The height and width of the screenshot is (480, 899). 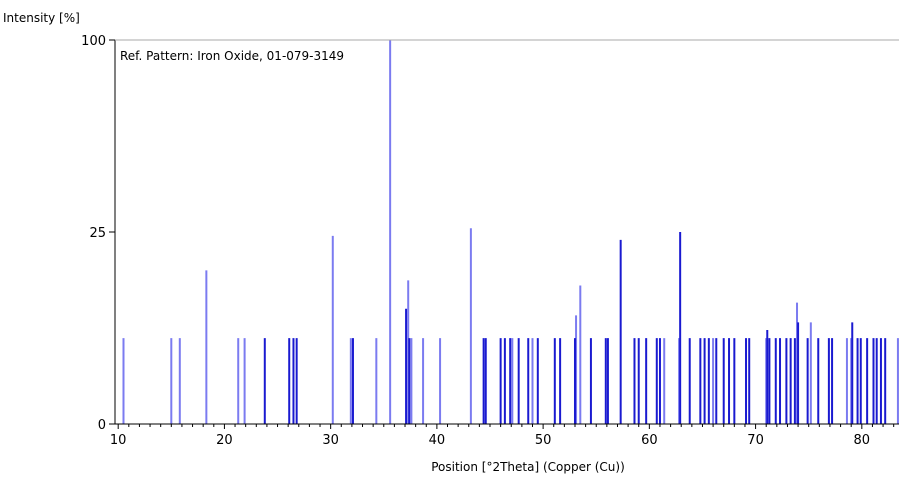 I want to click on x-tick-label: 70, so click(x=755, y=440).